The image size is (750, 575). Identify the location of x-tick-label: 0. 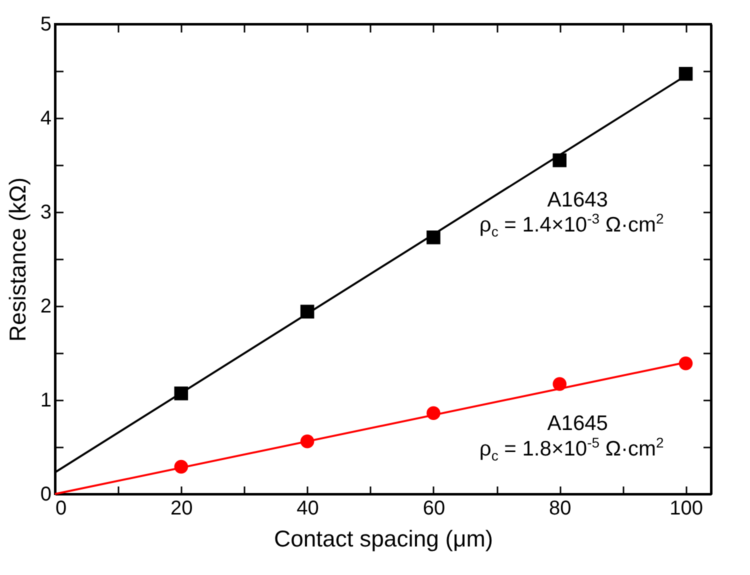
(61, 509).